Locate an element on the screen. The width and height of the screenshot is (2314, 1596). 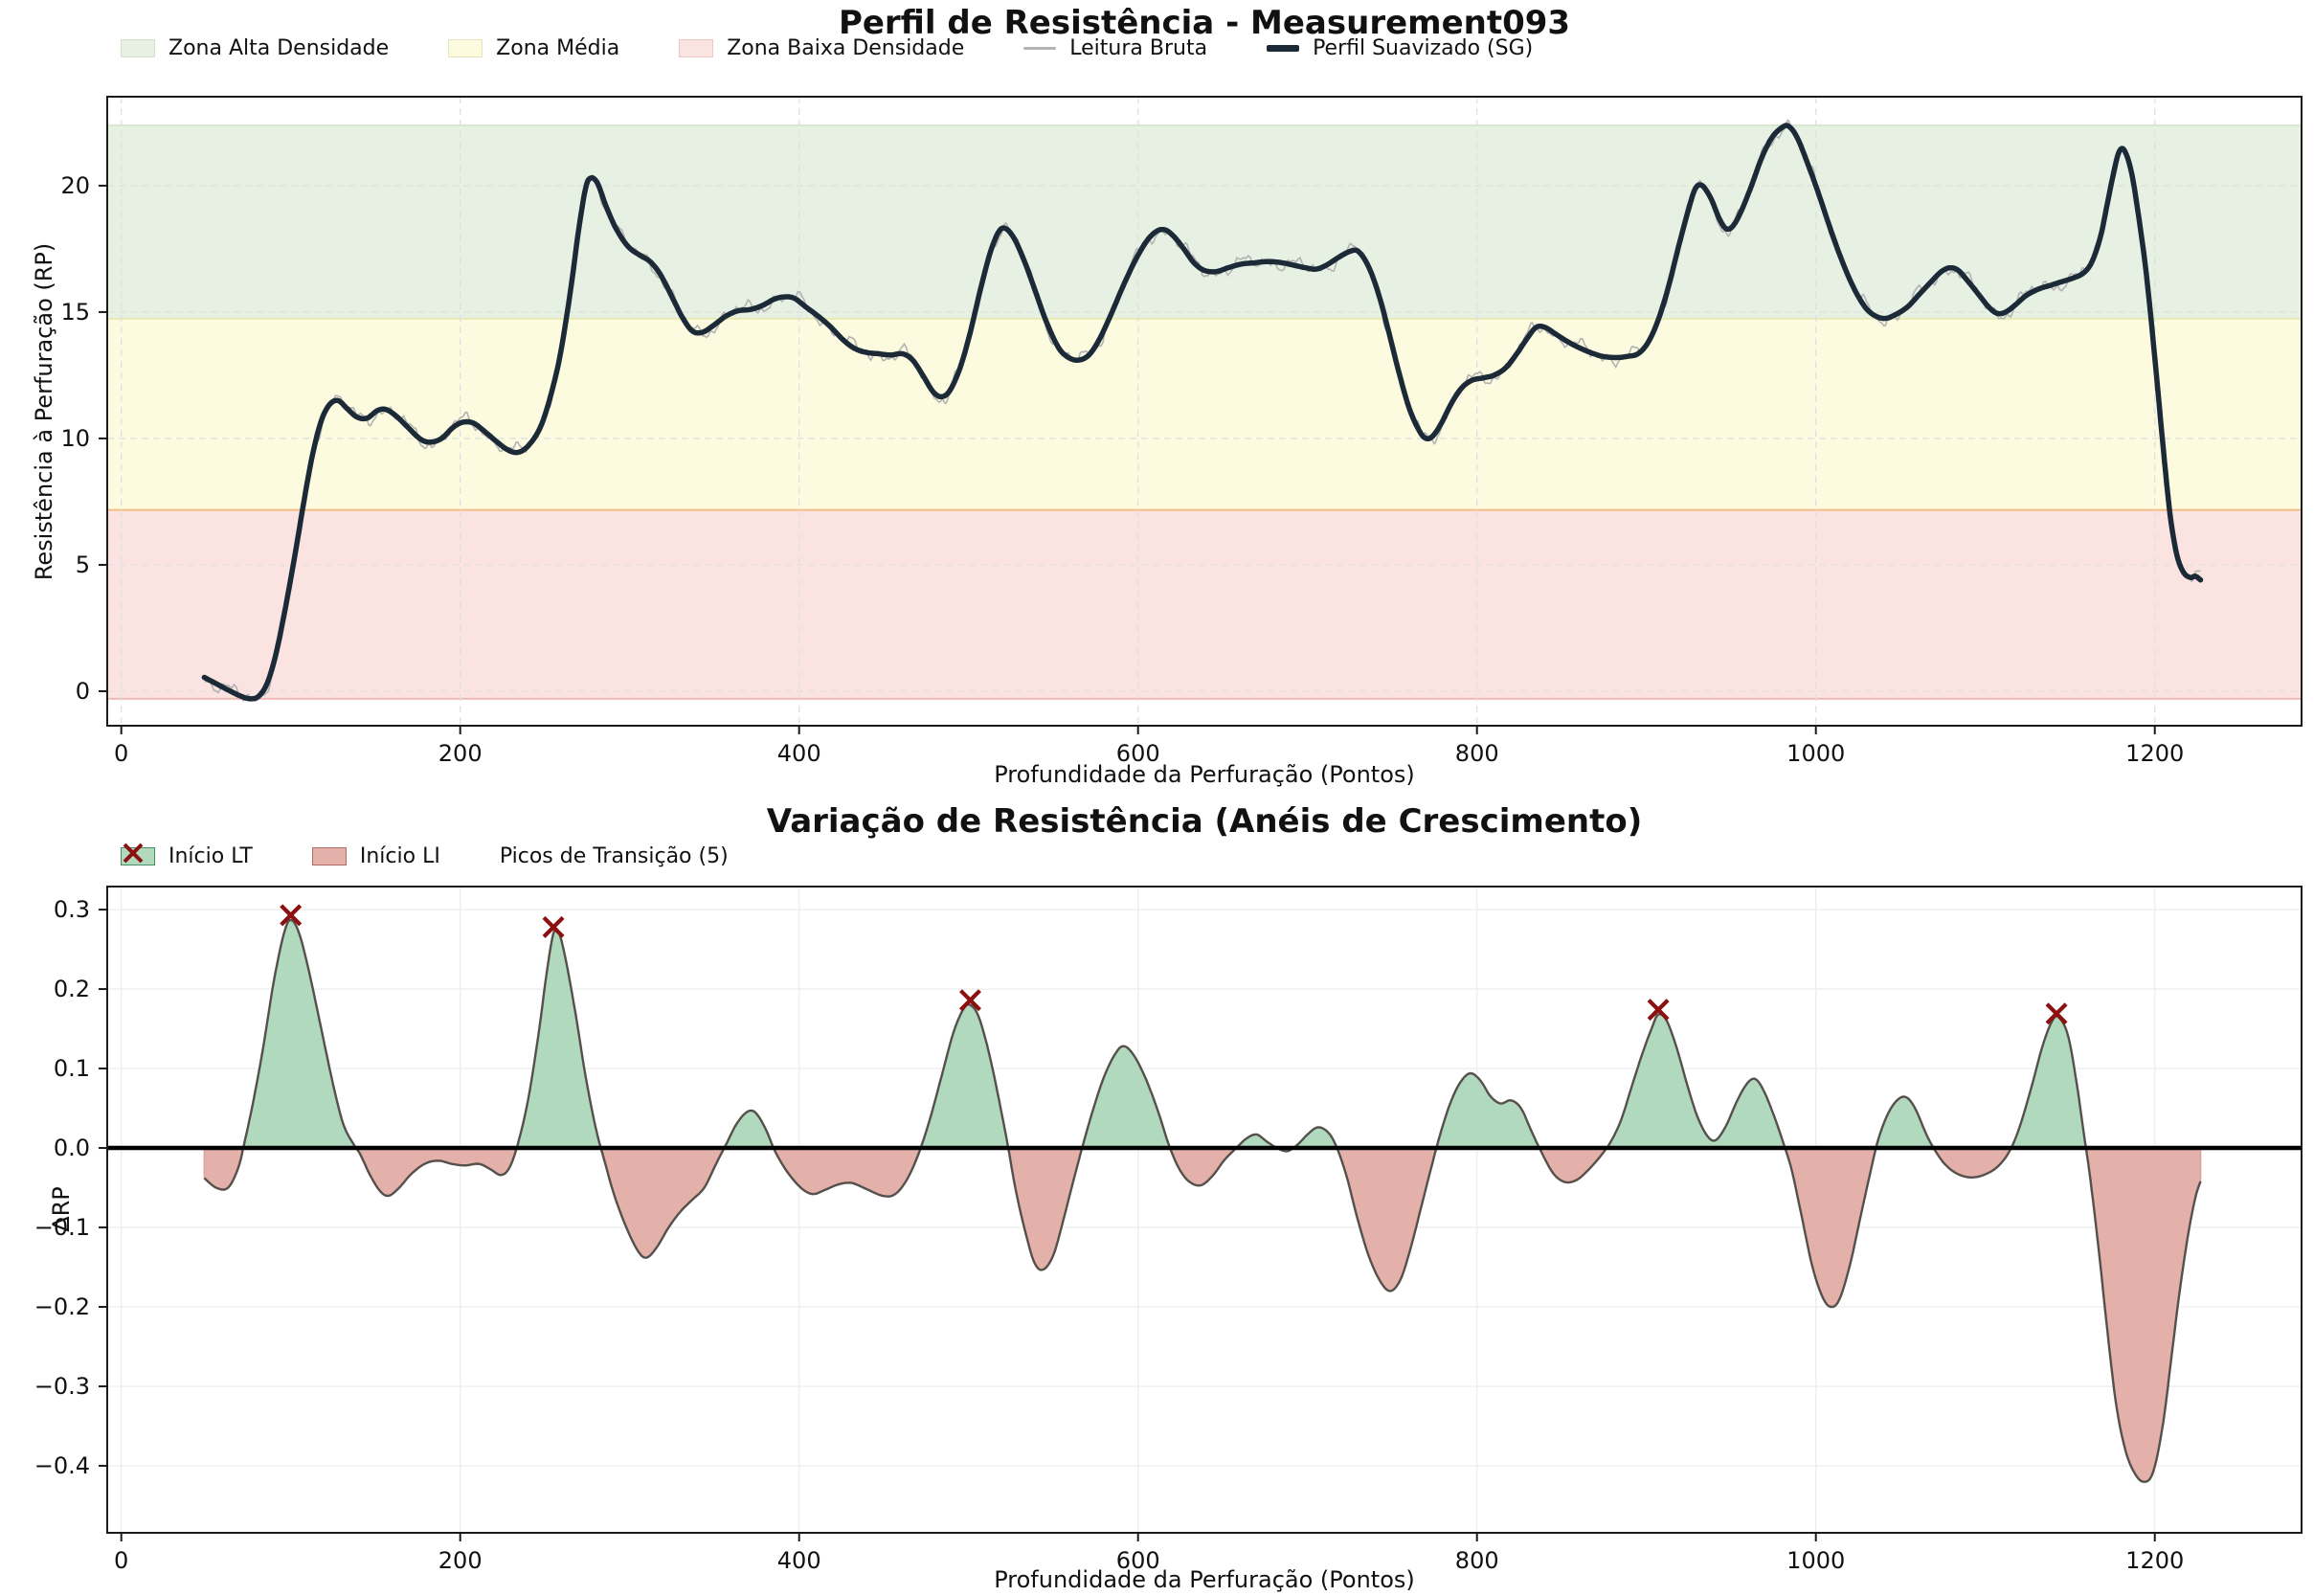
legend-item: Início LI is located at coordinates (376, 855).